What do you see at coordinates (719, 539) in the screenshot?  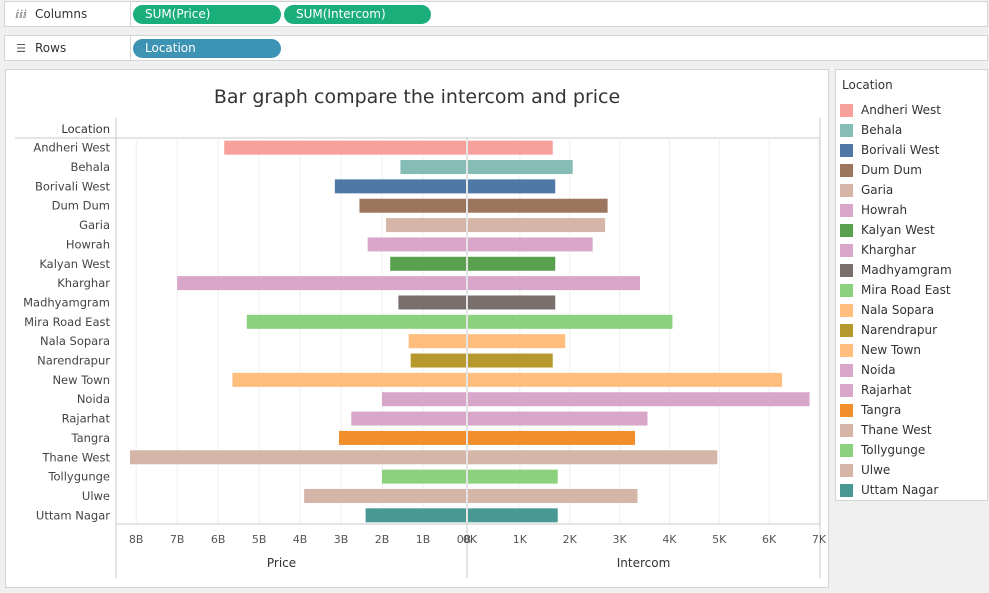 I see `intercom-tick-label: 5K` at bounding box center [719, 539].